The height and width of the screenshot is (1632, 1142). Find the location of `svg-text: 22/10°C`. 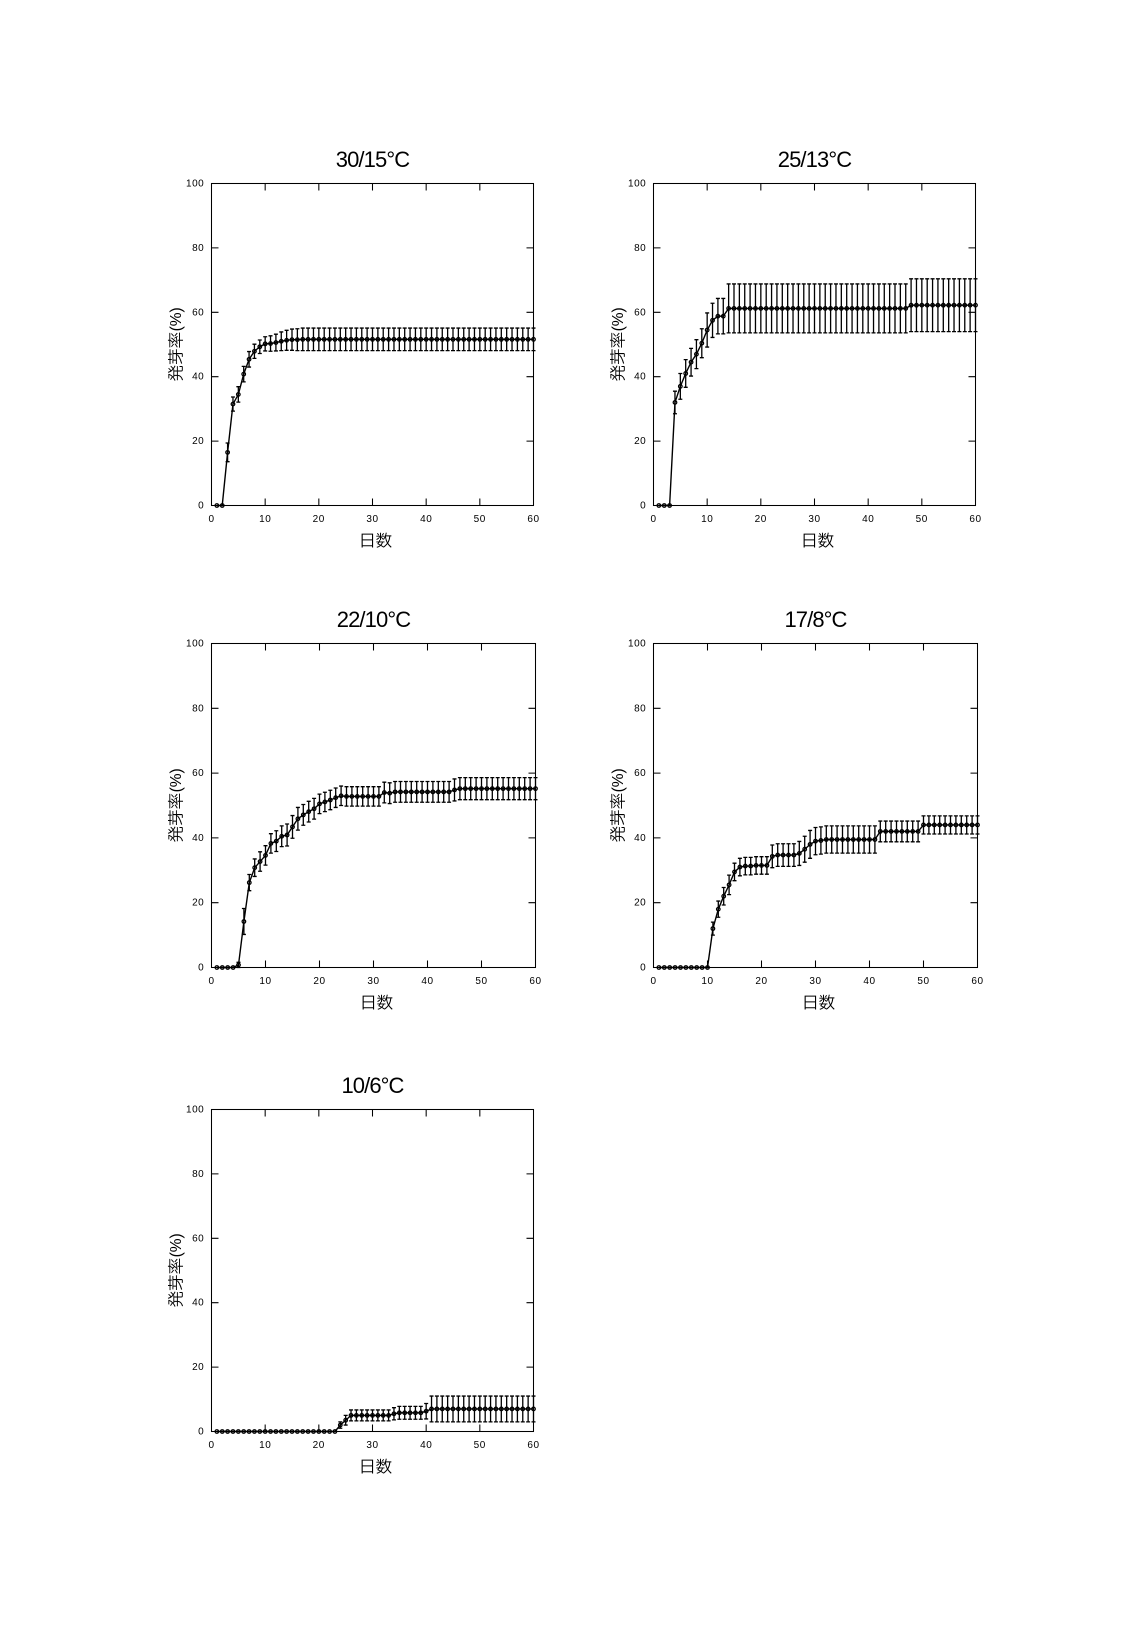

svg-text: 22/10°C is located at coordinates (374, 619).